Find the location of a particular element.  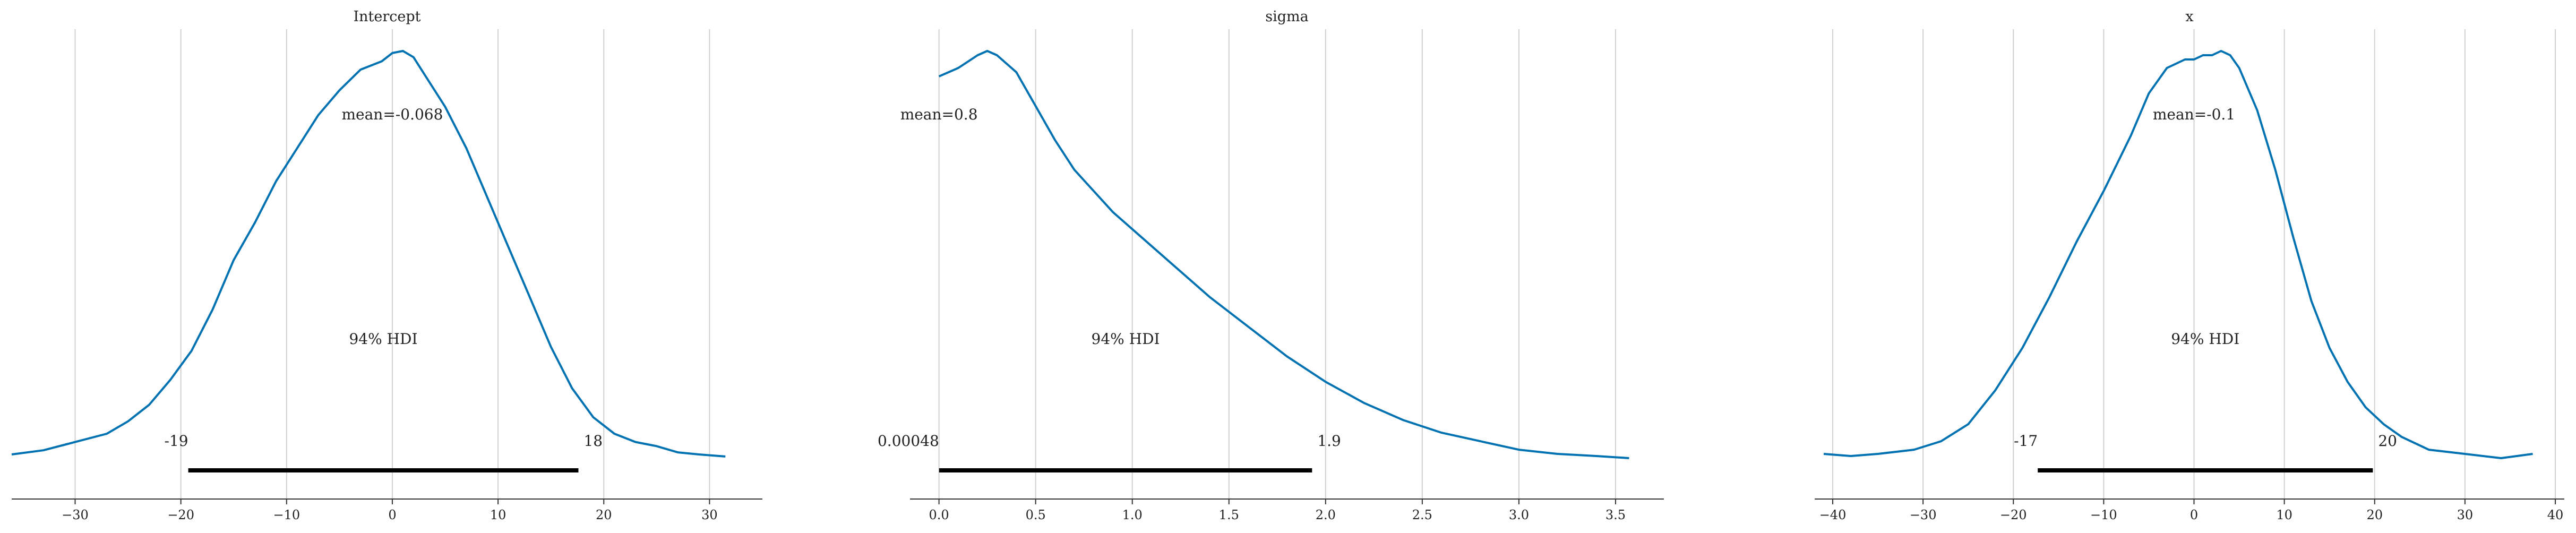

x-tick-label: 3.5 is located at coordinates (1615, 515).